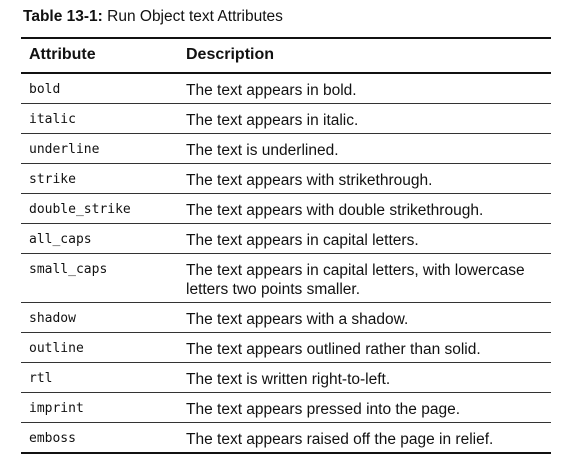 The height and width of the screenshot is (474, 578). I want to click on description-cell: The text appears in italic., so click(272, 120).